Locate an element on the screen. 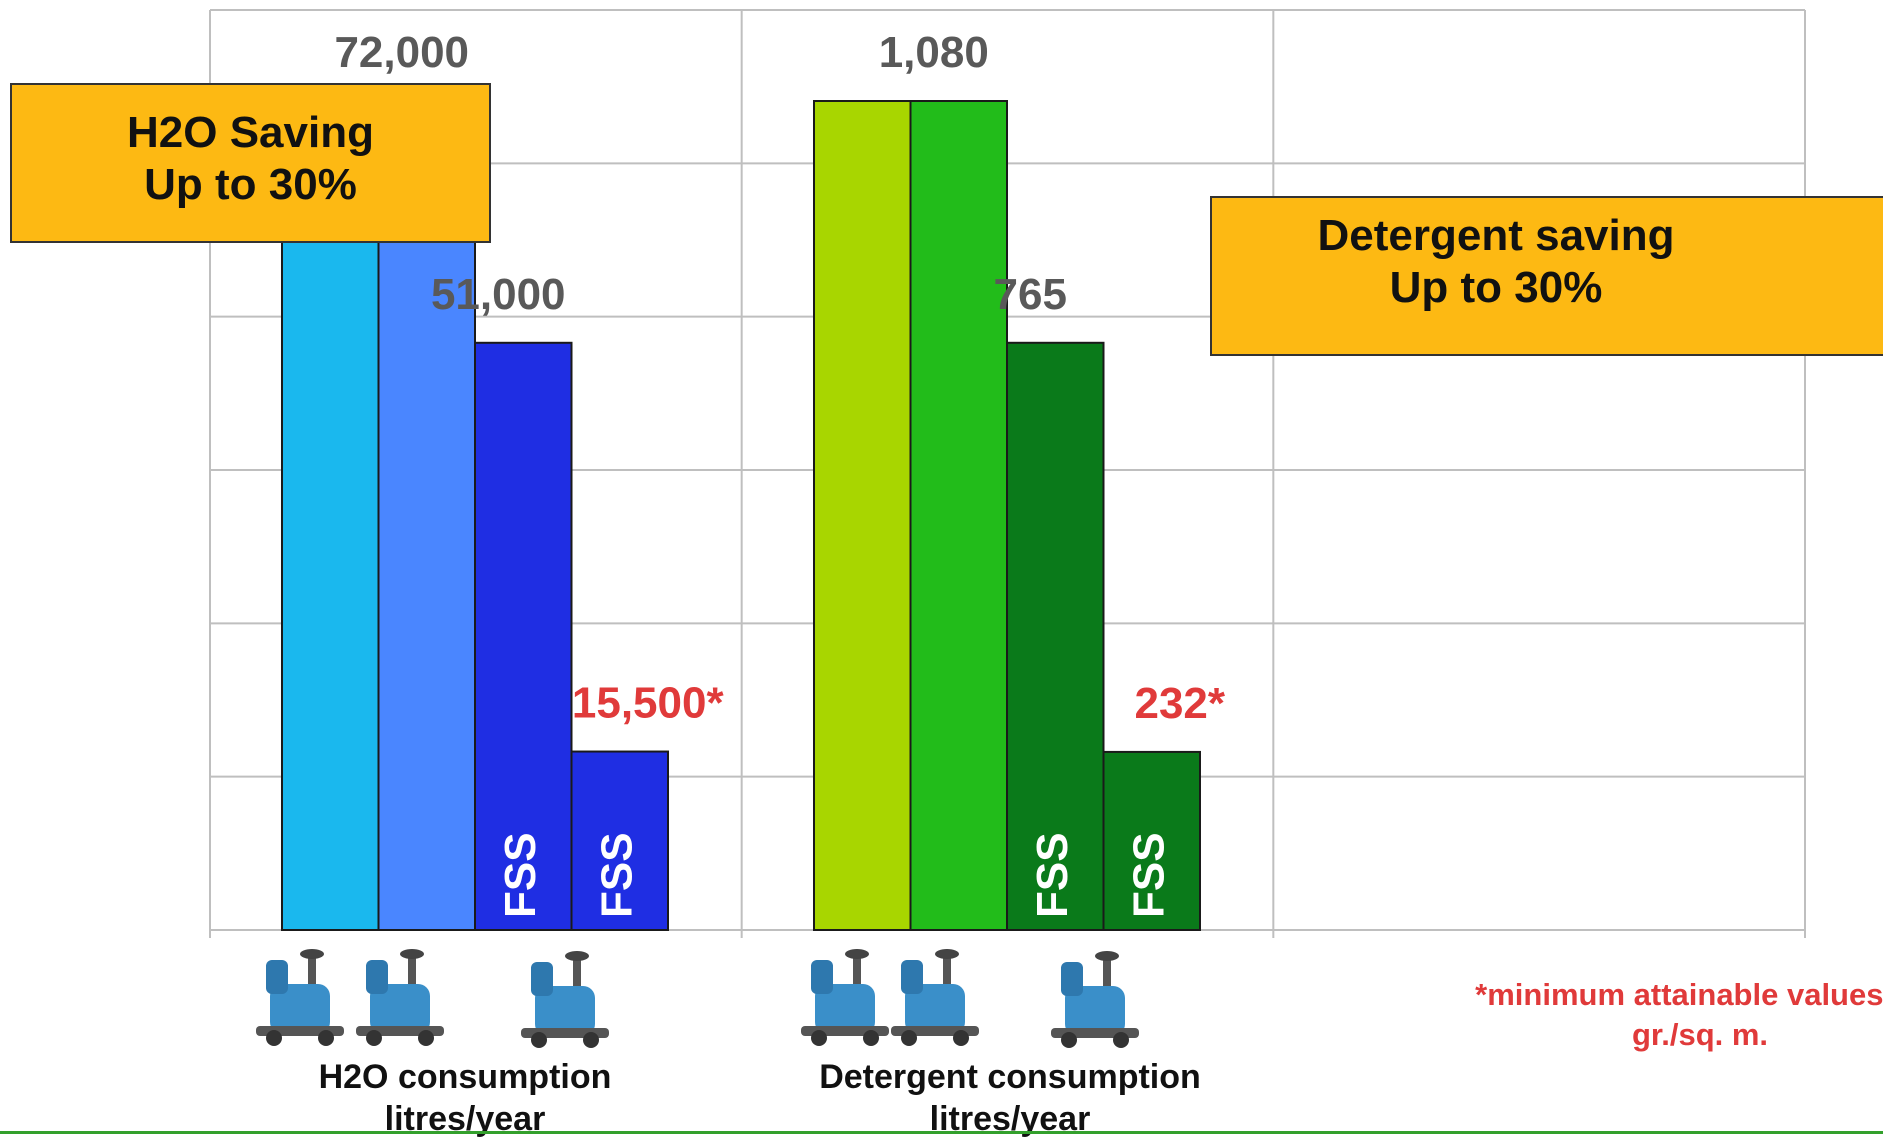  footnote-line2: gr./sq. m. is located at coordinates (1700, 1034).